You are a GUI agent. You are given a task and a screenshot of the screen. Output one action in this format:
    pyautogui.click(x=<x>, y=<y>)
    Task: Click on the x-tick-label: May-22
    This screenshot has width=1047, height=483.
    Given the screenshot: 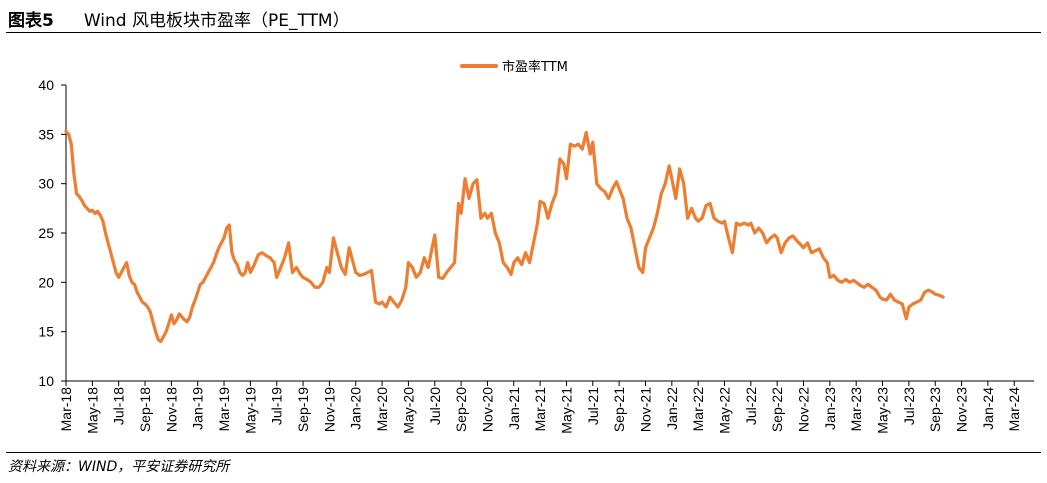 What is the action you would take?
    pyautogui.click(x=725, y=410)
    